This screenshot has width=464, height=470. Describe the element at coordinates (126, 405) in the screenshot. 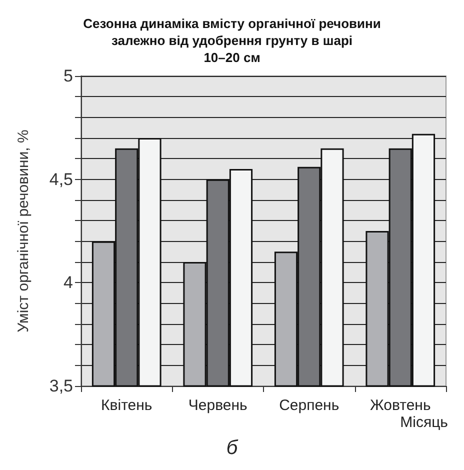

I see `x-tick-label: Квітень` at that location.